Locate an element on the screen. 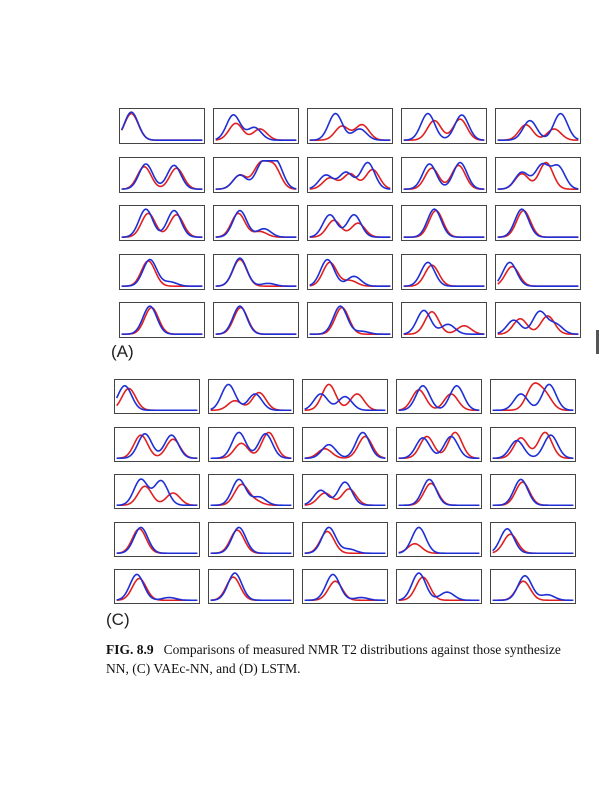 This screenshot has height=800, width=599. panel-label-a: (A) is located at coordinates (122, 351).